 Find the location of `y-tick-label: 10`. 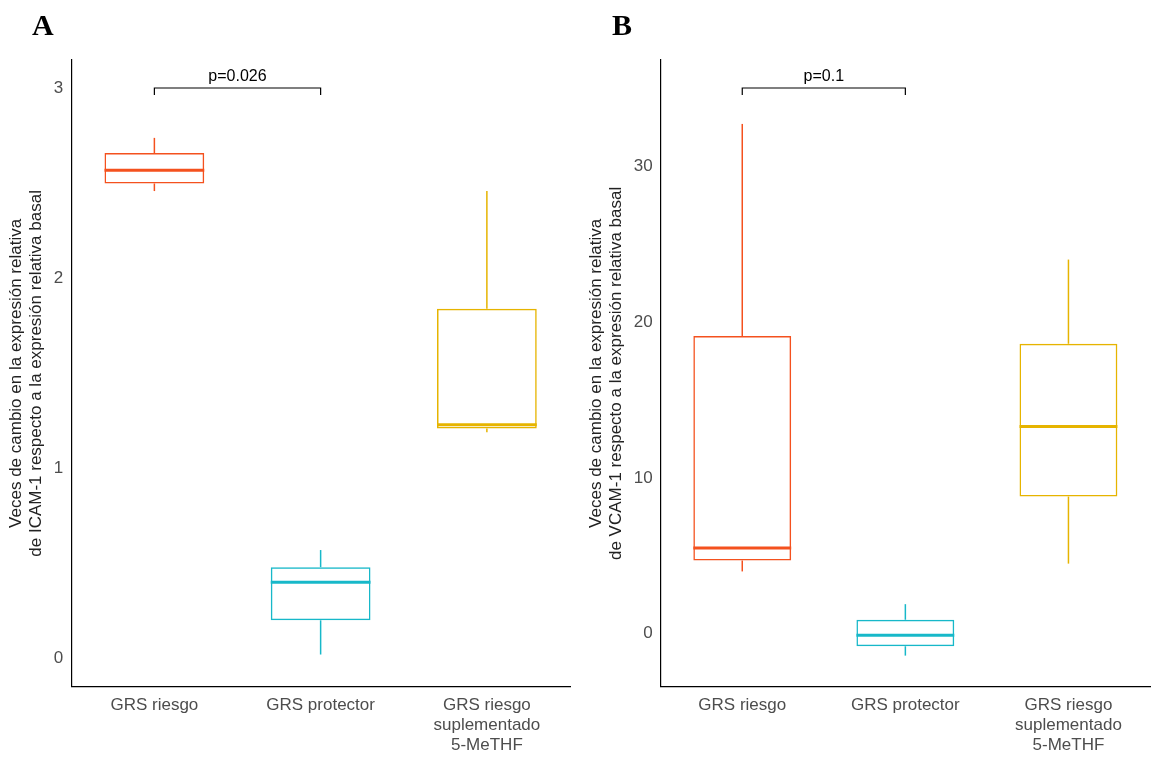

y-tick-label: 10 is located at coordinates (643, 477).